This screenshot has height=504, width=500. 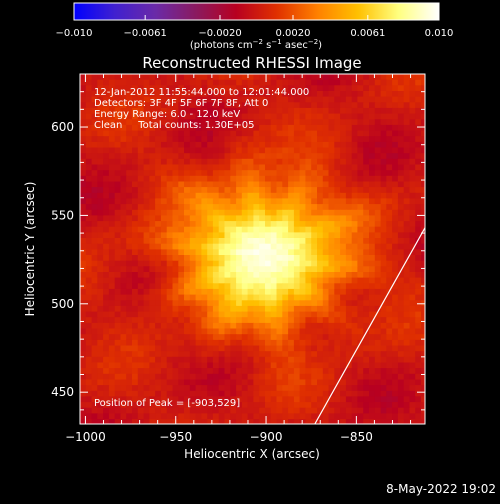 I want to click on y-tick-label: 600, so click(x=62, y=127).